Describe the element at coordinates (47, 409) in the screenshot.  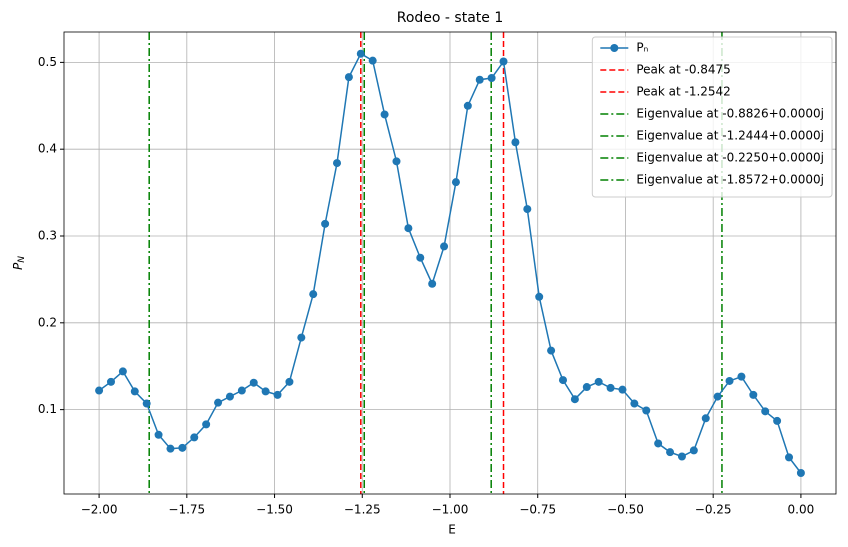
I see `y-tick-label: 0.1` at that location.